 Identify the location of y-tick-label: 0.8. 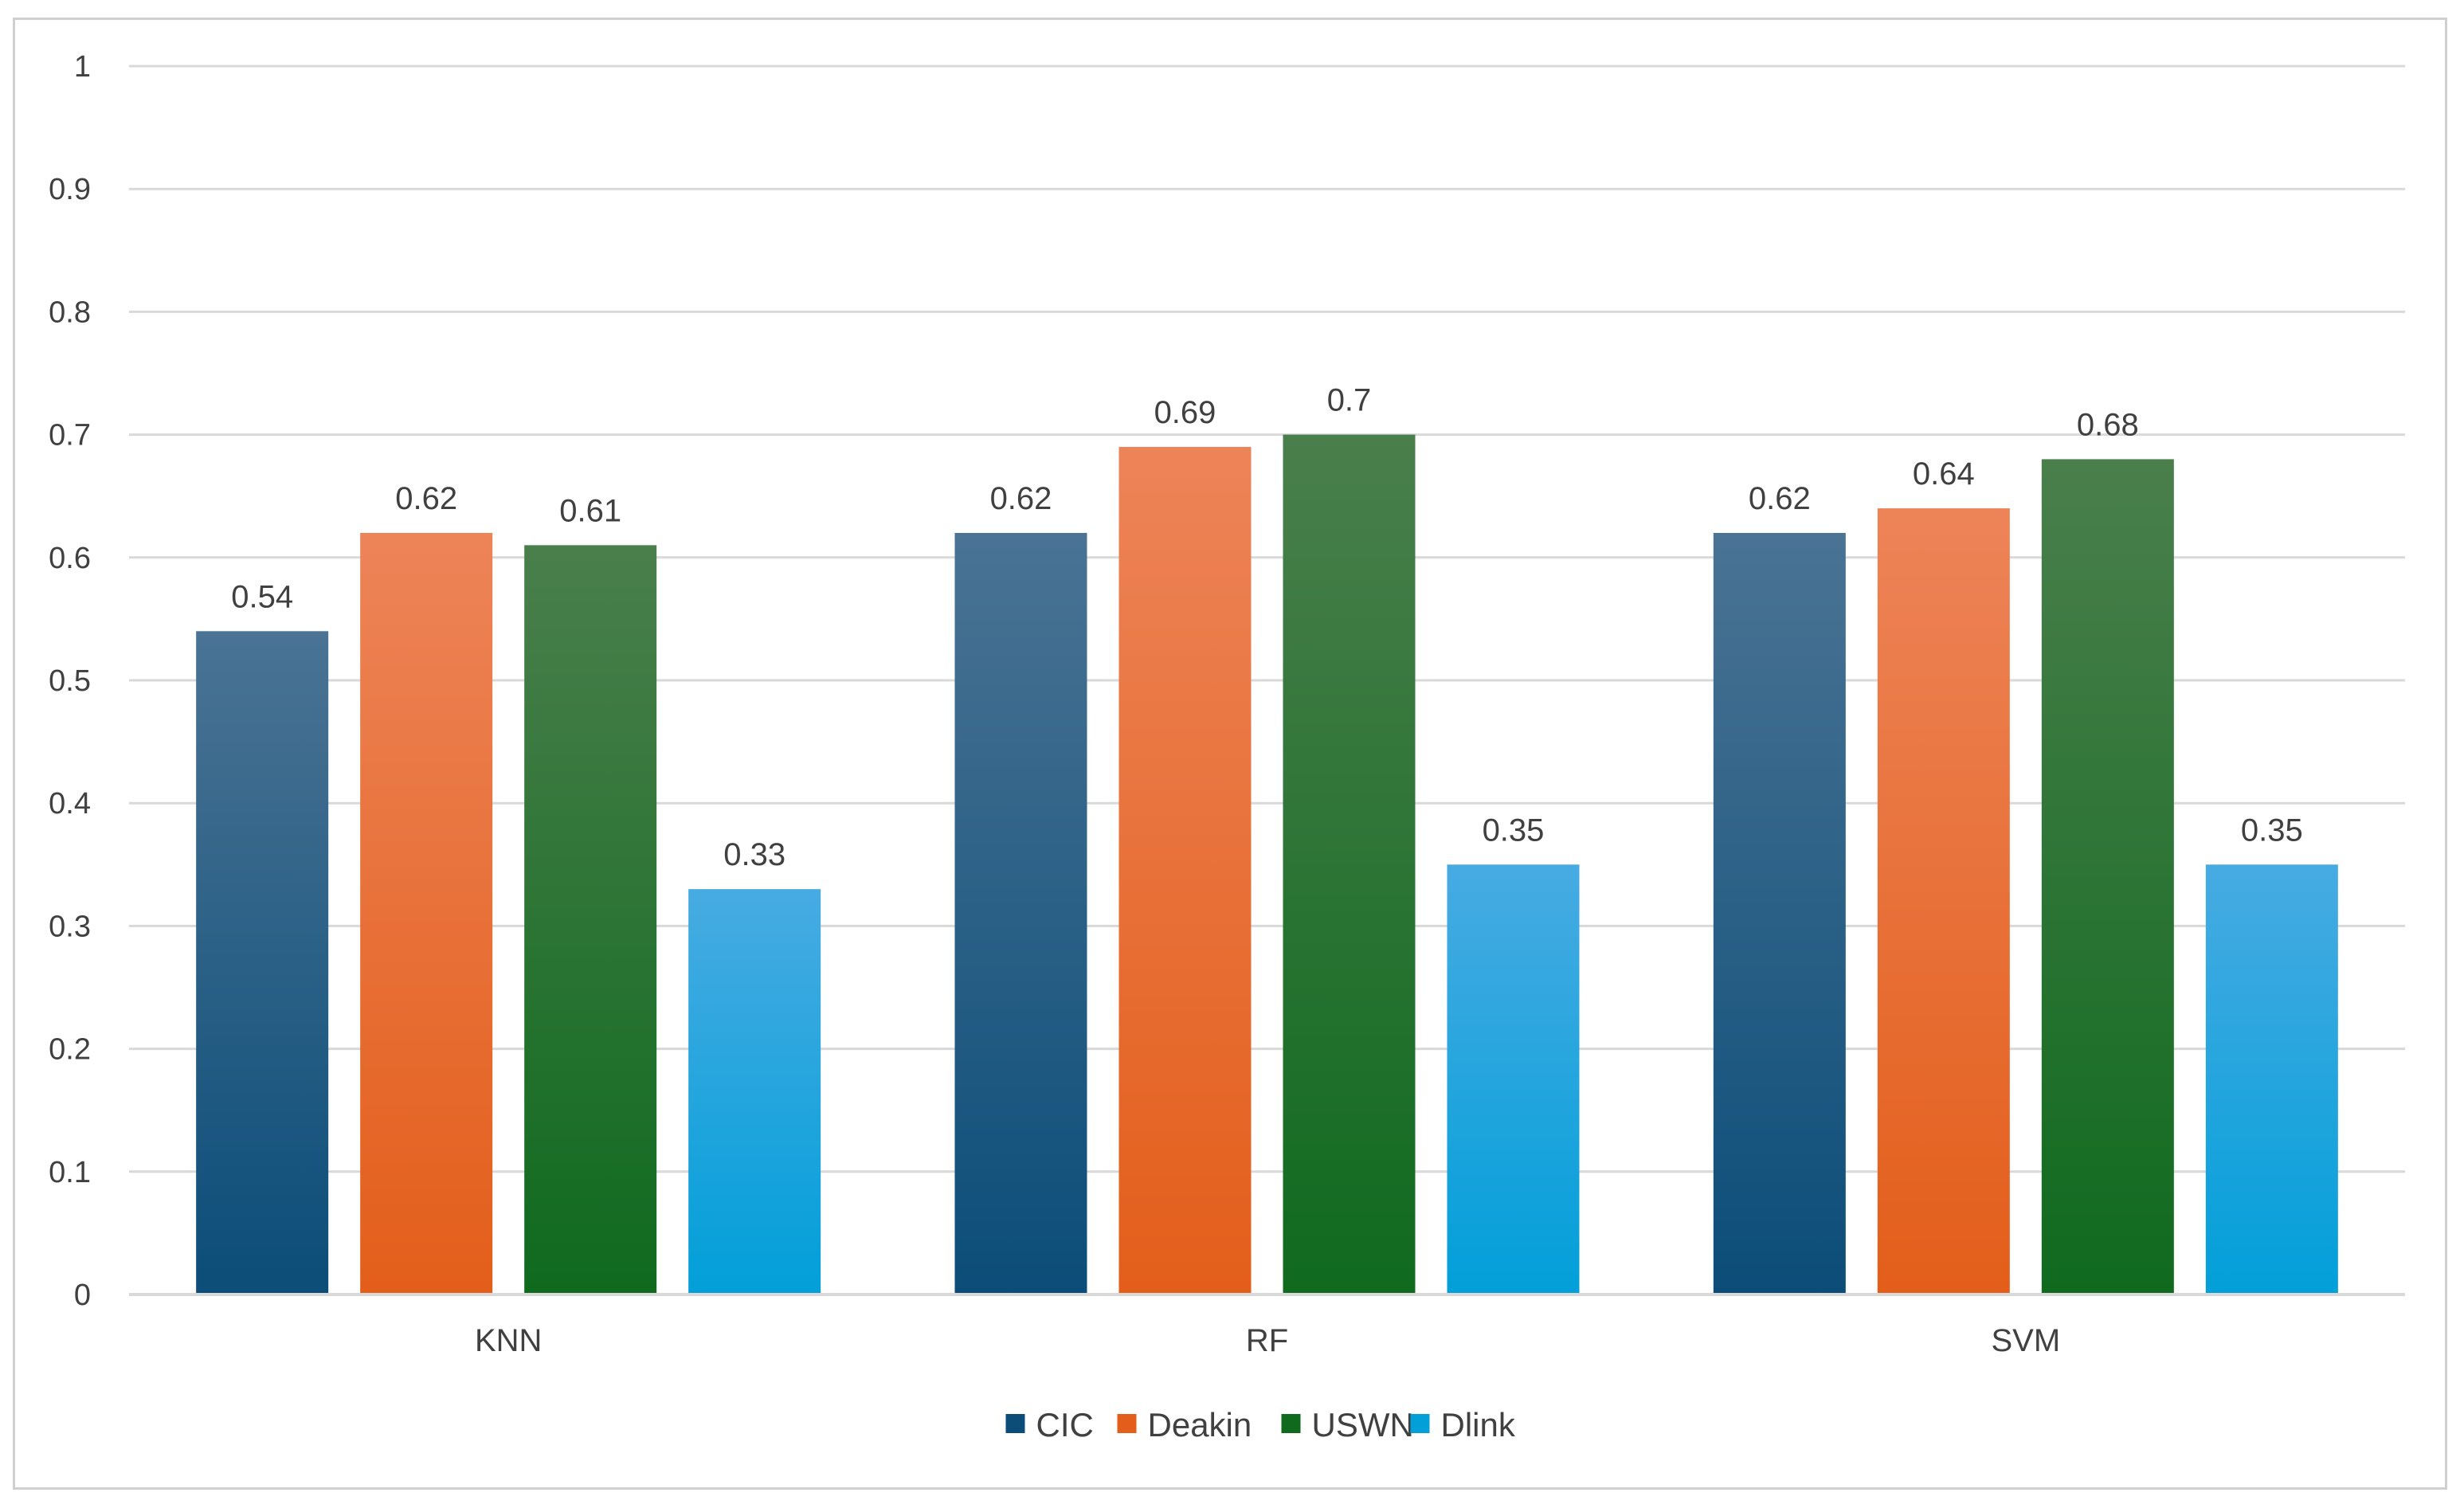
(70, 313).